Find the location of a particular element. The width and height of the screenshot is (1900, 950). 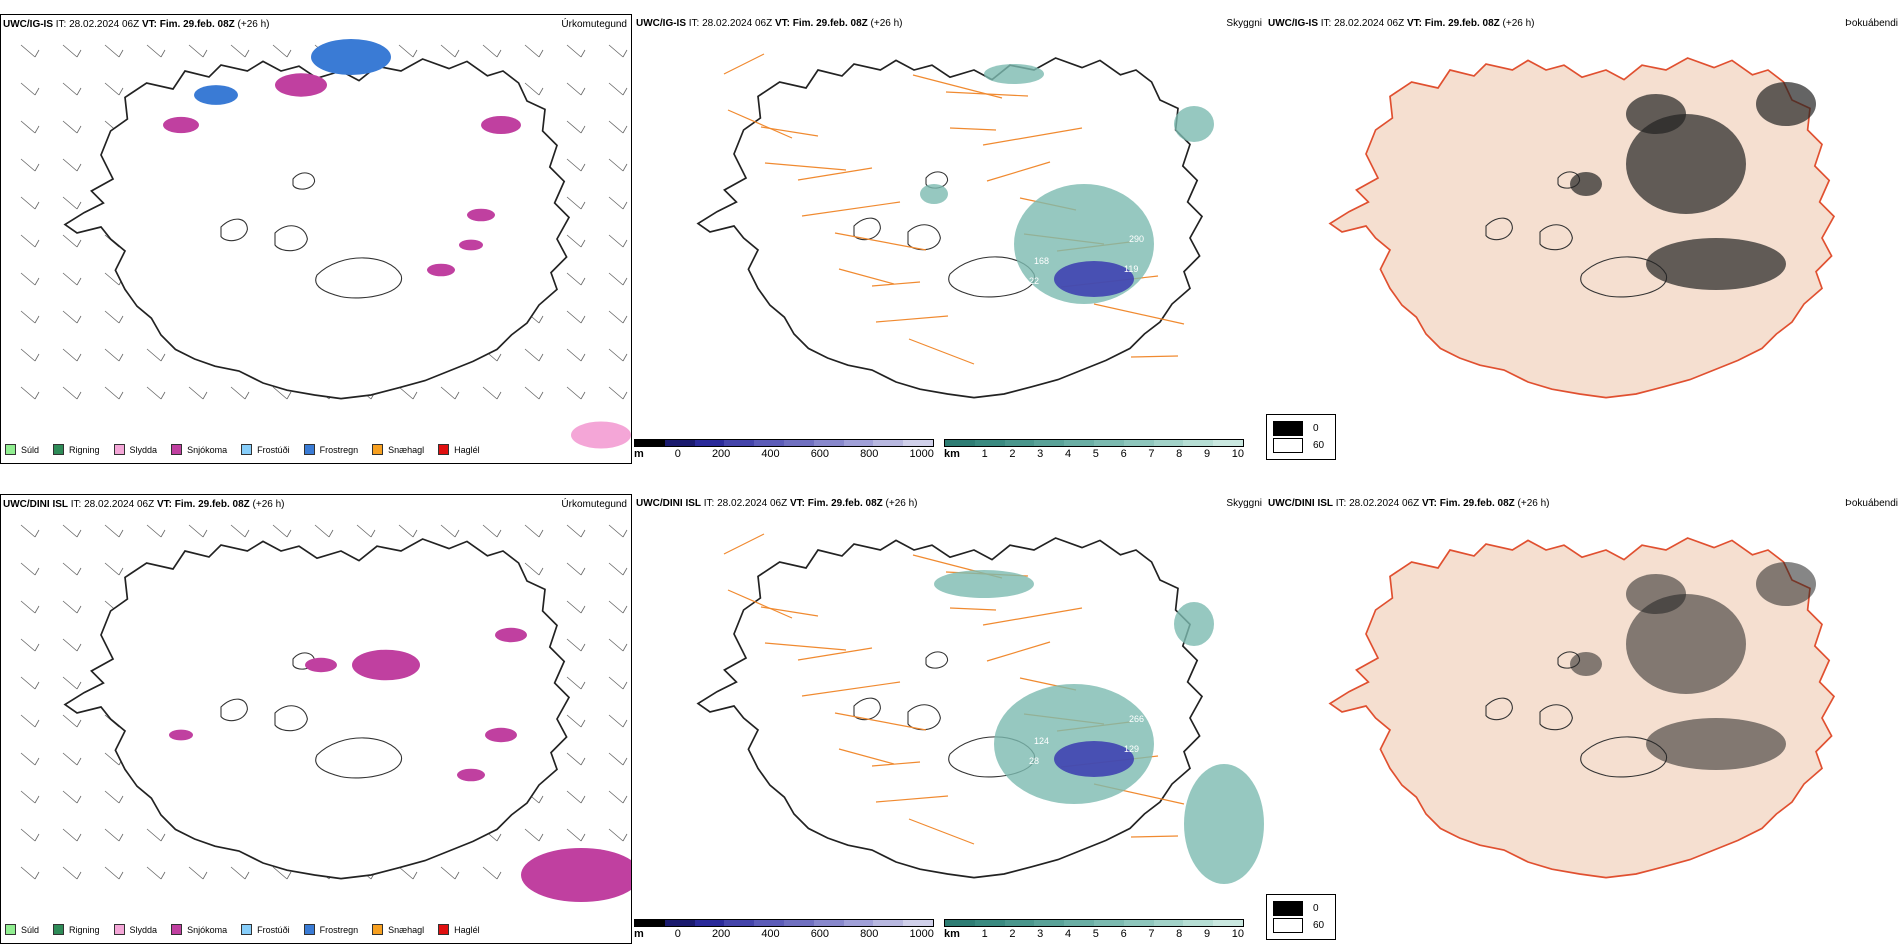

scale-tick: 200 is located at coordinates (721, 454).